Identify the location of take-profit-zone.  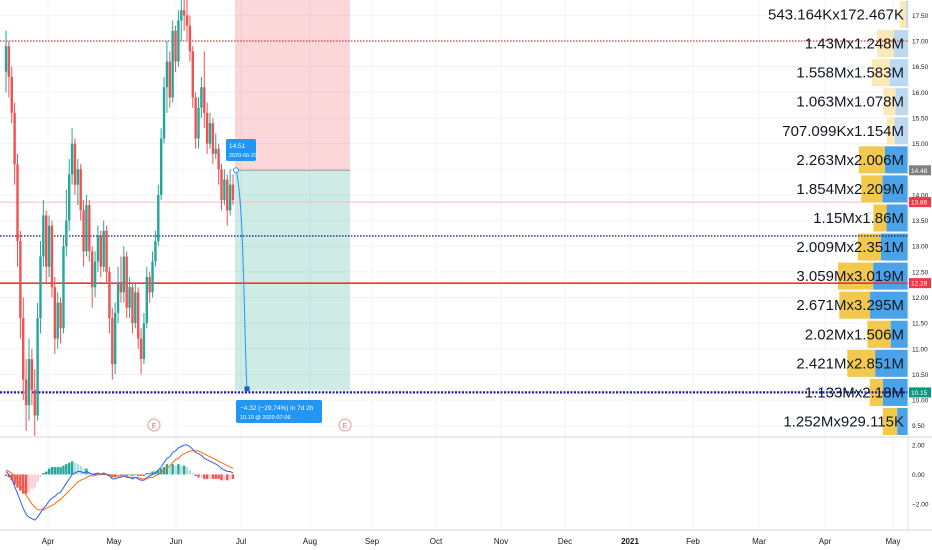
(292, 280).